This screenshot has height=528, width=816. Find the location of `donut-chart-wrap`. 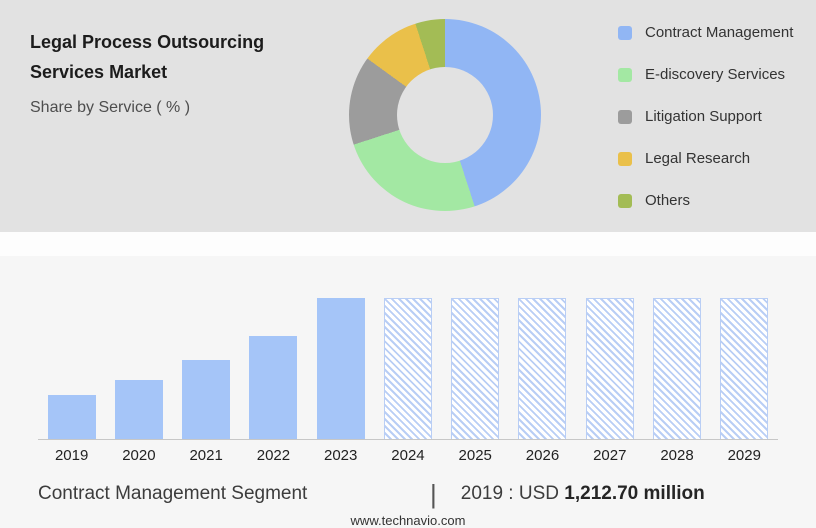

donut-chart-wrap is located at coordinates (445, 105).